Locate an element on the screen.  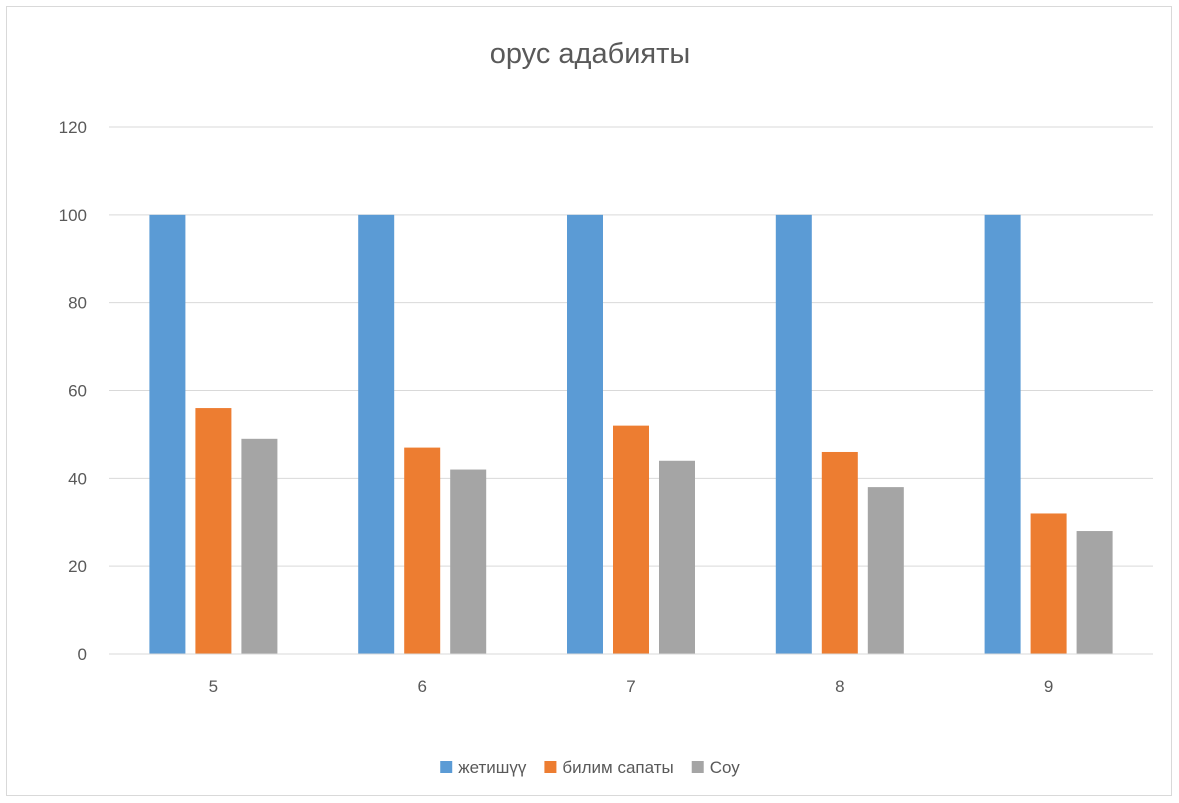
y-tick-label: 0 is located at coordinates (82, 654).